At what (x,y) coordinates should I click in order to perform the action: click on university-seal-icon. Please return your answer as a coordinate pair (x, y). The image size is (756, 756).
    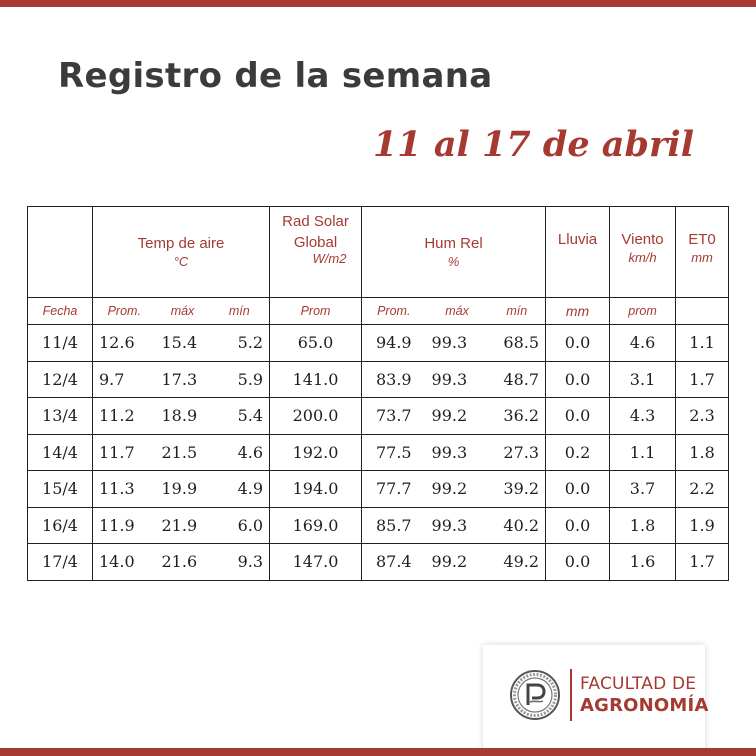
    Looking at the image, I should click on (535, 695).